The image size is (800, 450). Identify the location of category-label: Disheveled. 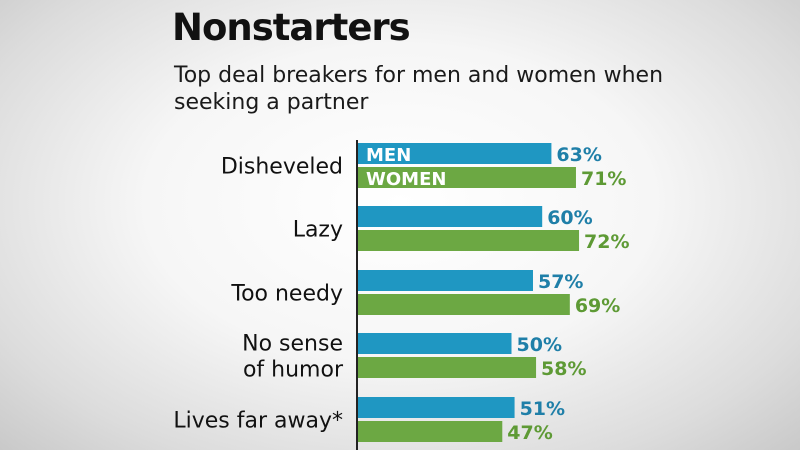
(282, 167).